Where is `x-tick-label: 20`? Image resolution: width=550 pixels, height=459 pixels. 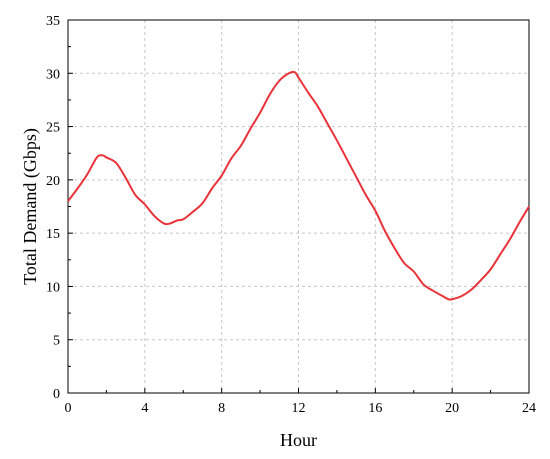
x-tick-label: 20 is located at coordinates (452, 408).